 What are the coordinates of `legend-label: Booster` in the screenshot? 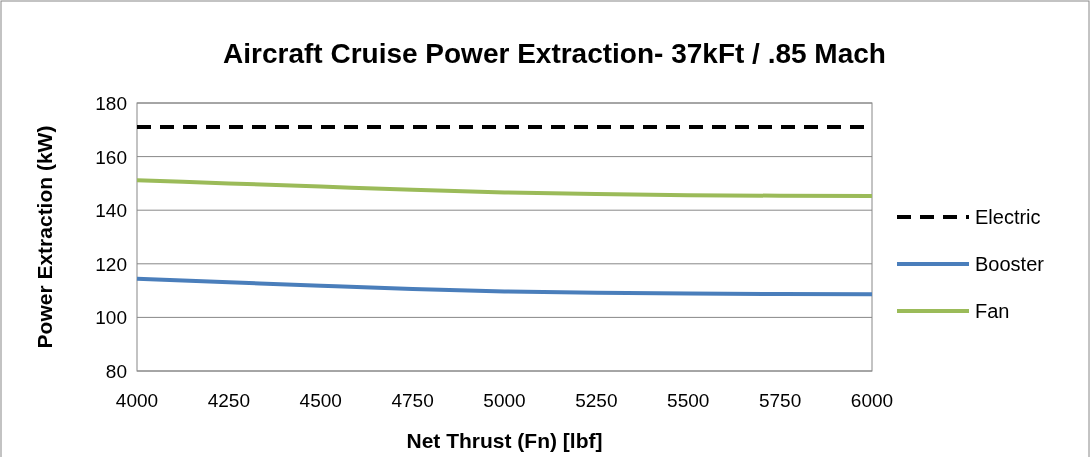 It's located at (1010, 264).